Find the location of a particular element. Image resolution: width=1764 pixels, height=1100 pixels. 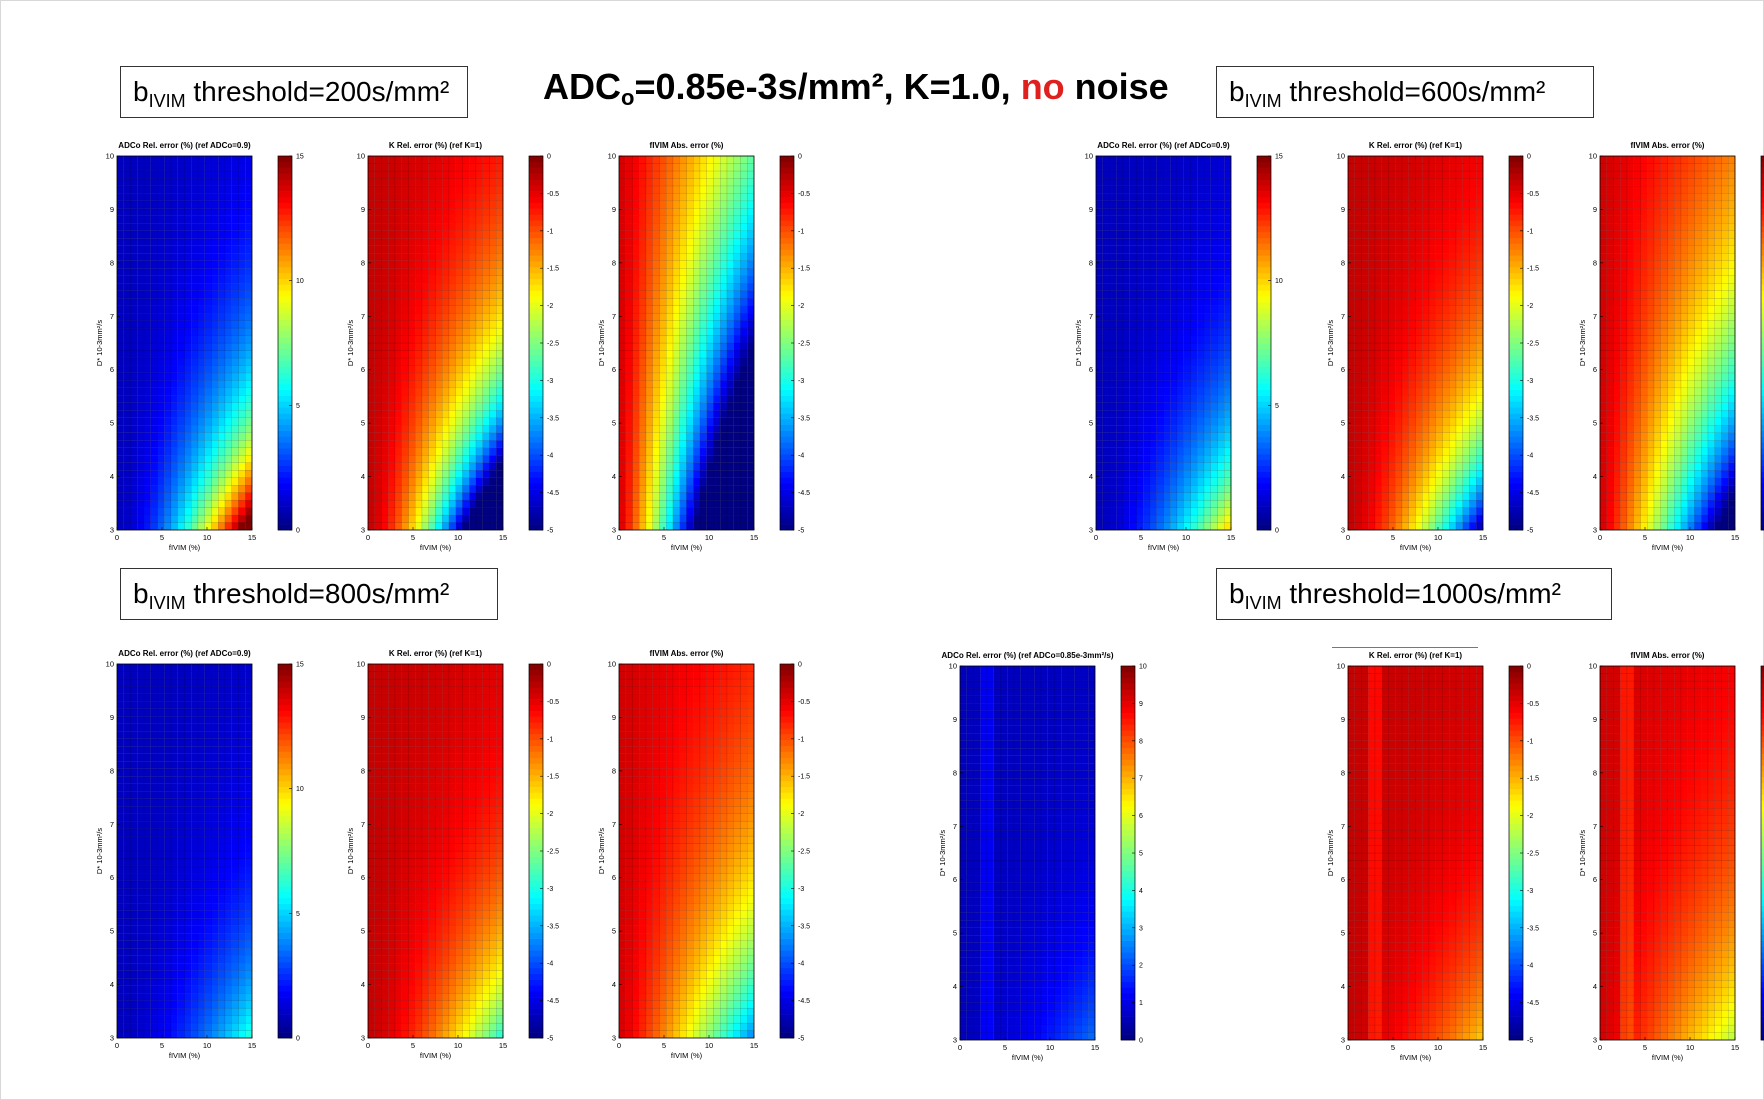

heatmap-cells is located at coordinates (1163, 343).